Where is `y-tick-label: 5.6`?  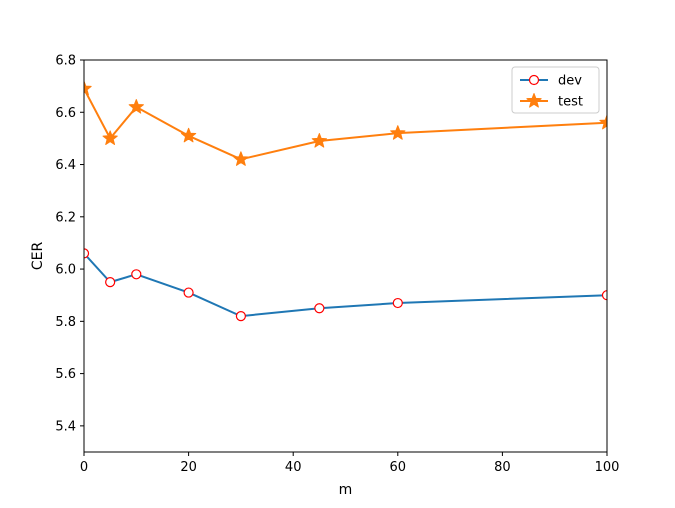
y-tick-label: 5.6 is located at coordinates (65, 374).